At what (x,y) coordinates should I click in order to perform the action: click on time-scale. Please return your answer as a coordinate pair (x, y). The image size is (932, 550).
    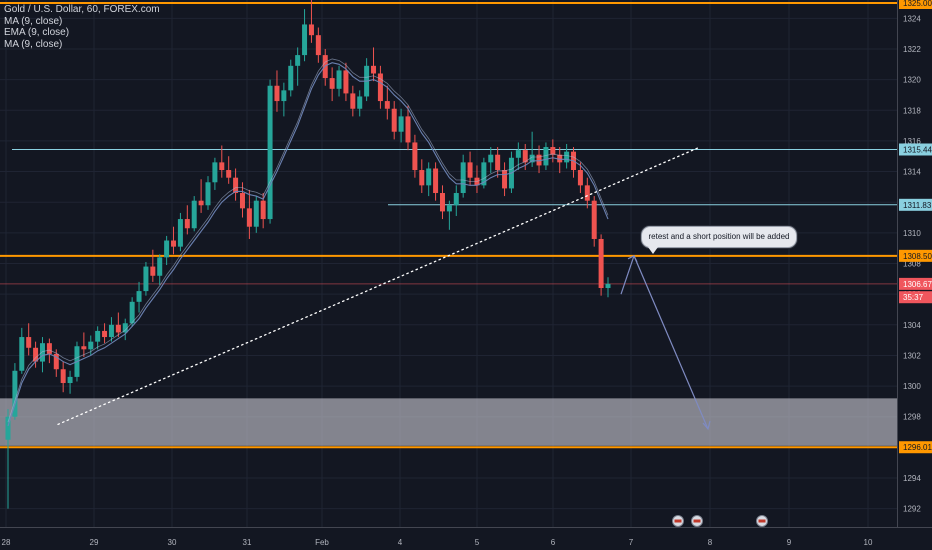
    Looking at the image, I should click on (466, 538).